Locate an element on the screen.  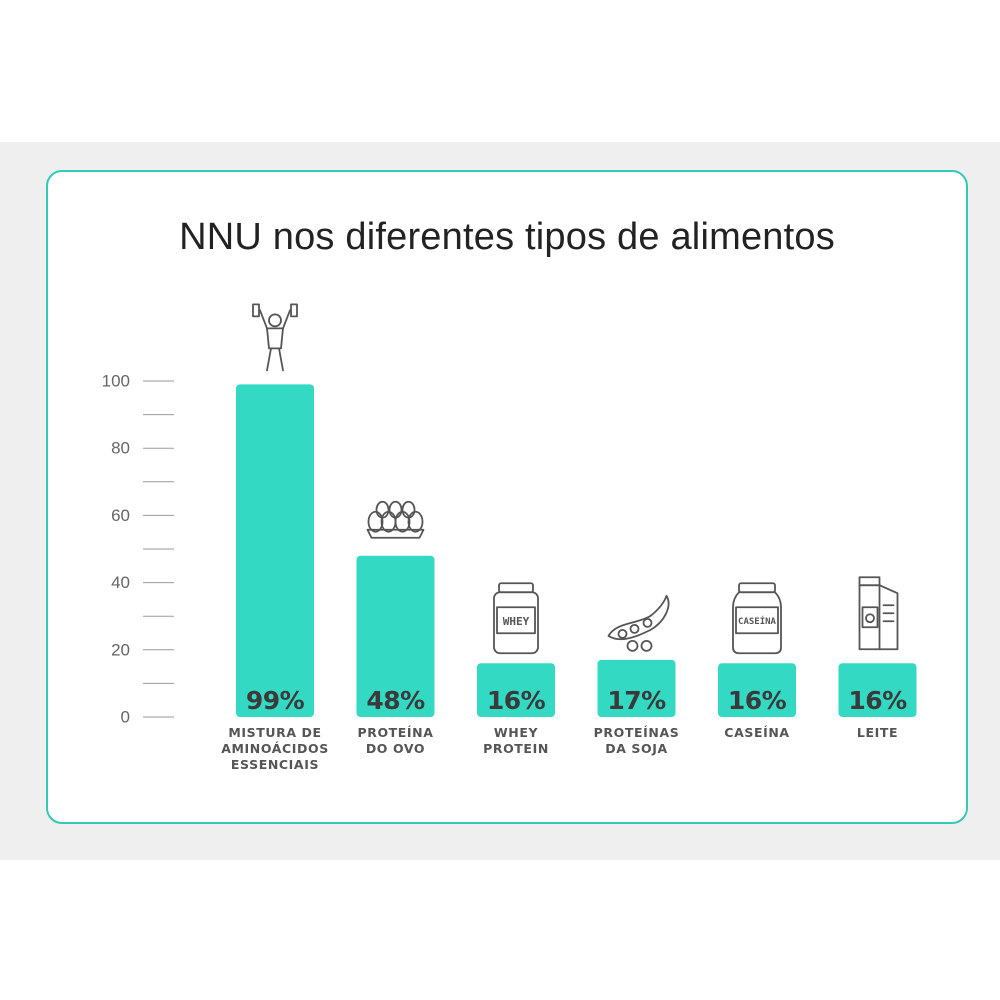
casein-label-text: CASEÍNA is located at coordinates (757, 621).